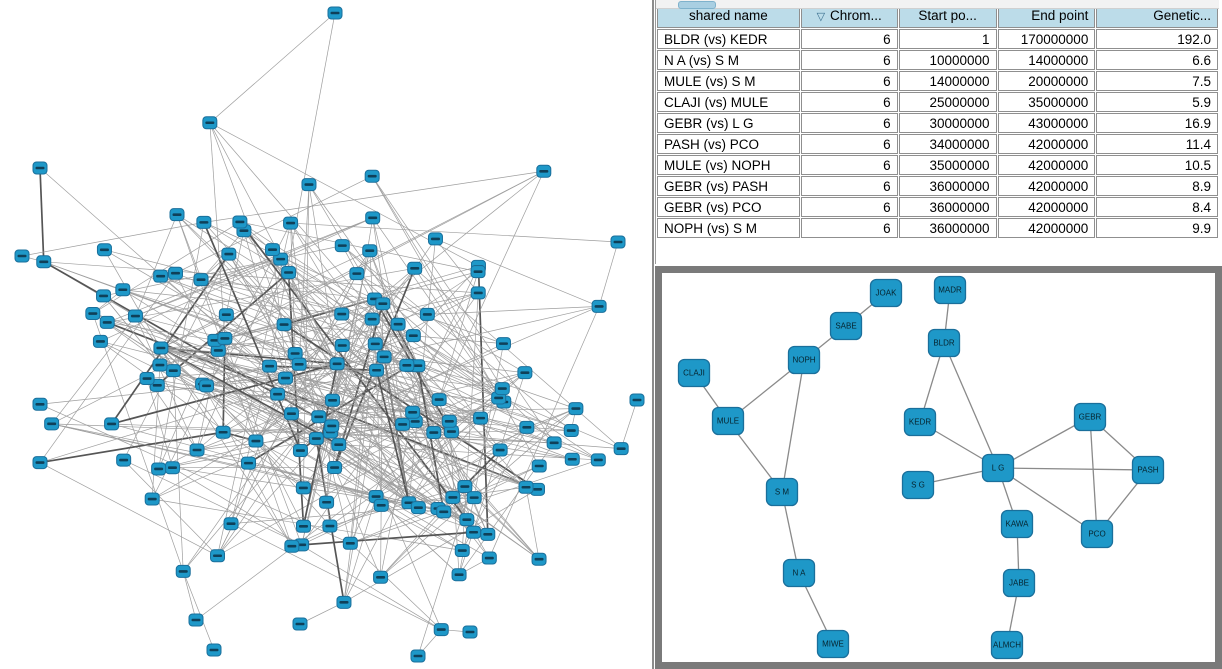  Describe the element at coordinates (947, 60) in the screenshot. I see `table-cell: 10000000` at that location.